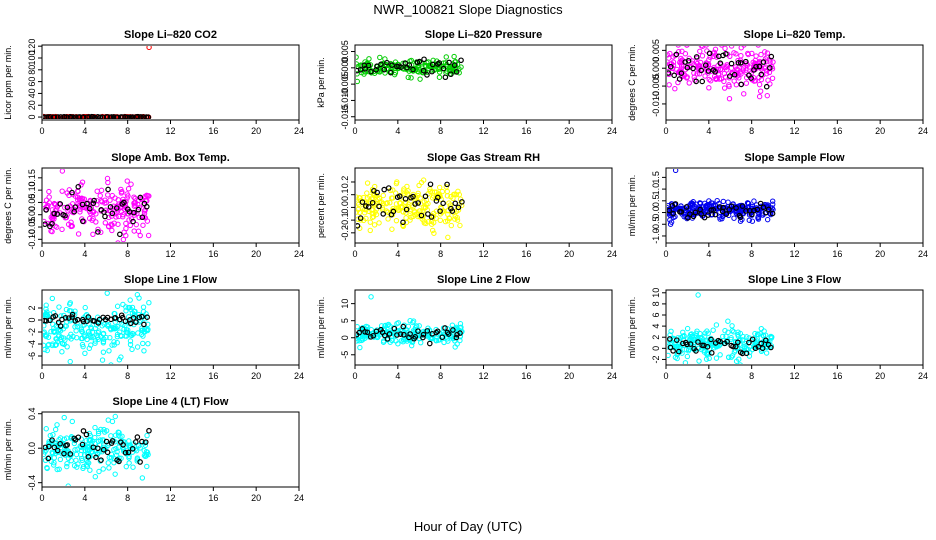 The image size is (936, 540). Describe the element at coordinates (170, 131) in the screenshot. I see `x-tick-label: 12` at that location.